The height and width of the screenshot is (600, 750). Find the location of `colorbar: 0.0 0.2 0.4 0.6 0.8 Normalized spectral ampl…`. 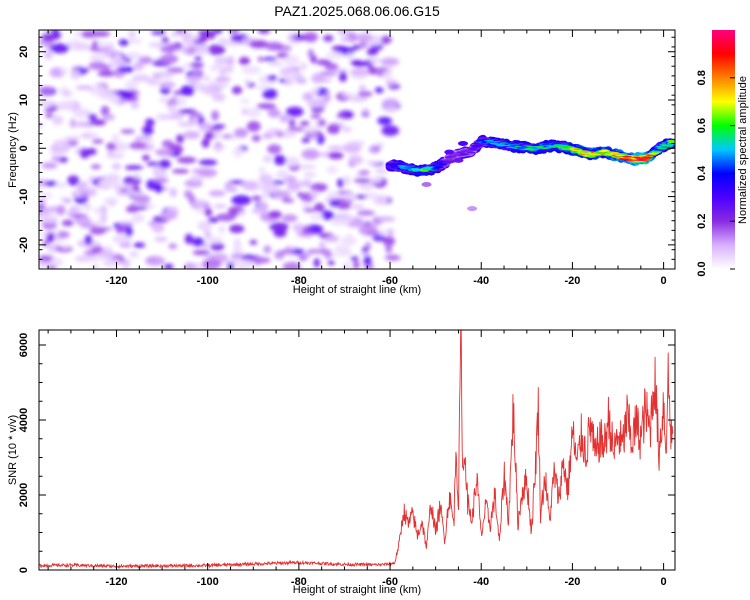

colorbar: 0.0 0.2 0.4 0.6 0.8 Normalized spectral ampl… is located at coordinates (722, 153).